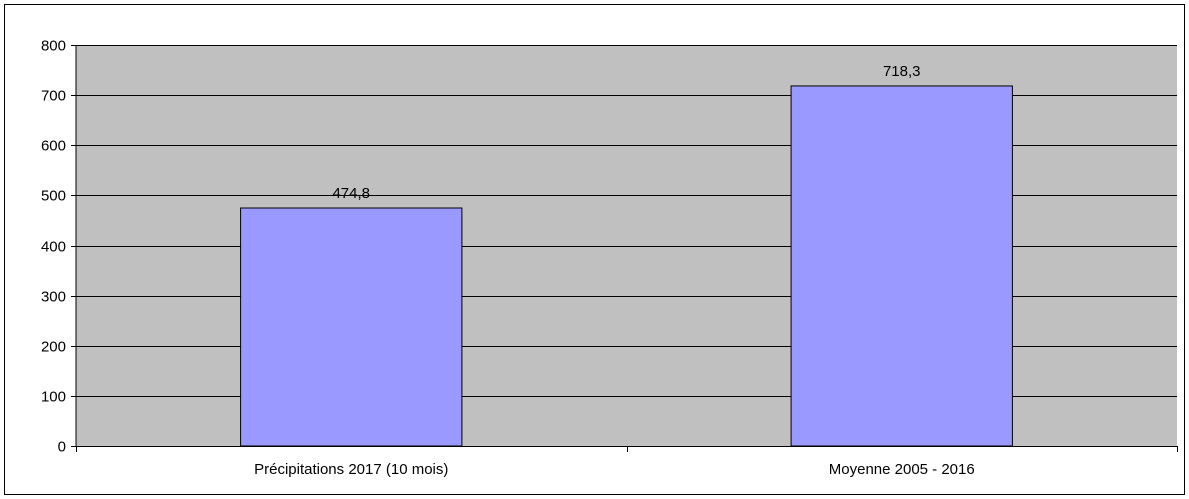  Describe the element at coordinates (351, 469) in the screenshot. I see `x-category-label-1: Précipitations 2017 (10 mois)` at that location.